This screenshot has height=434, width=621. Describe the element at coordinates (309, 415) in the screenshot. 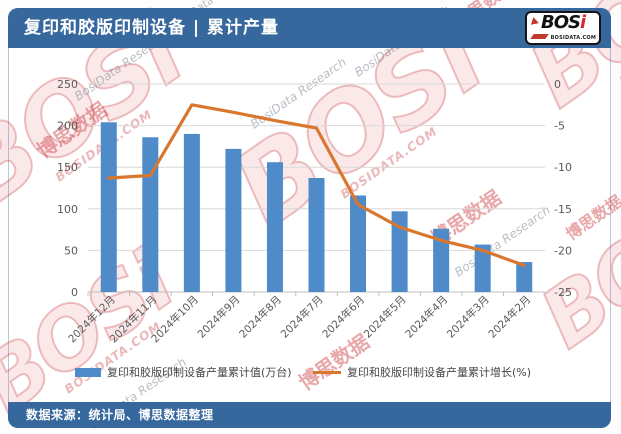

I see `footer-bar: 数据来源：统计局、博思数据整理` at that location.